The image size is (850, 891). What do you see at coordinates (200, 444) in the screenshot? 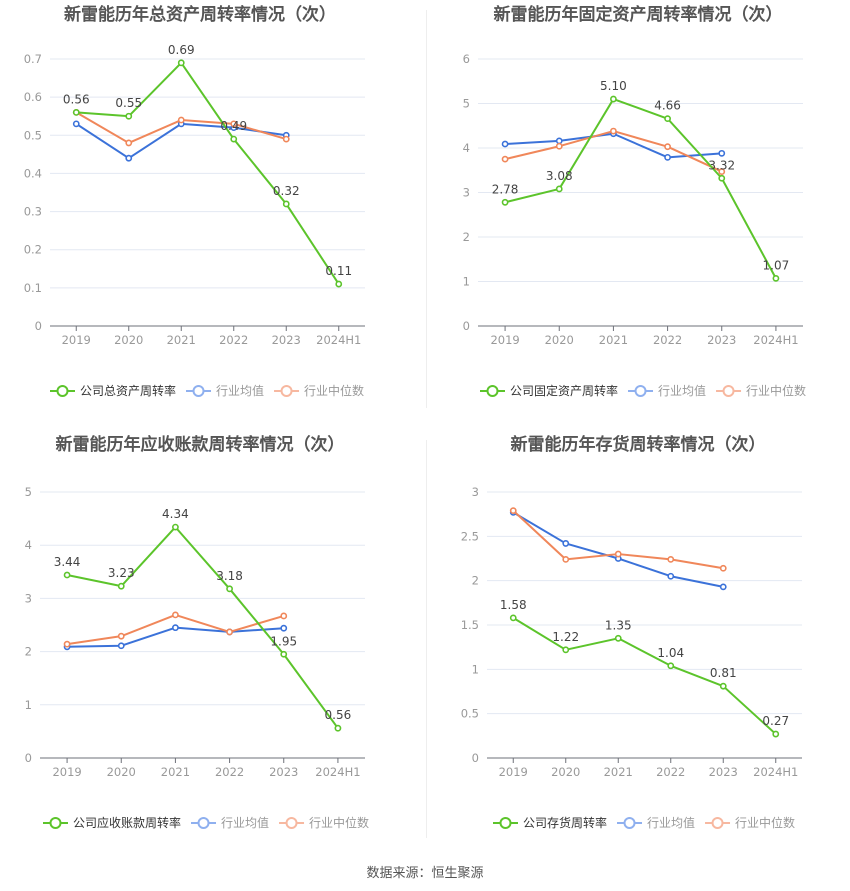
I see `chart-title: 新雷能历年应收账款周转率情况（次）` at bounding box center [200, 444].